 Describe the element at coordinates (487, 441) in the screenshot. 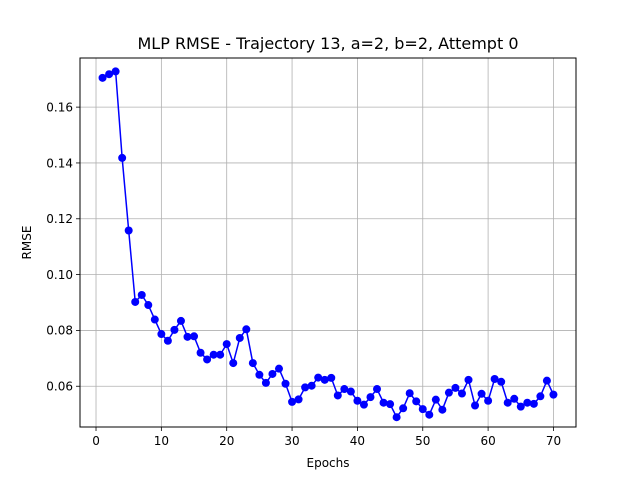

I see `x-tick-label: 60` at that location.